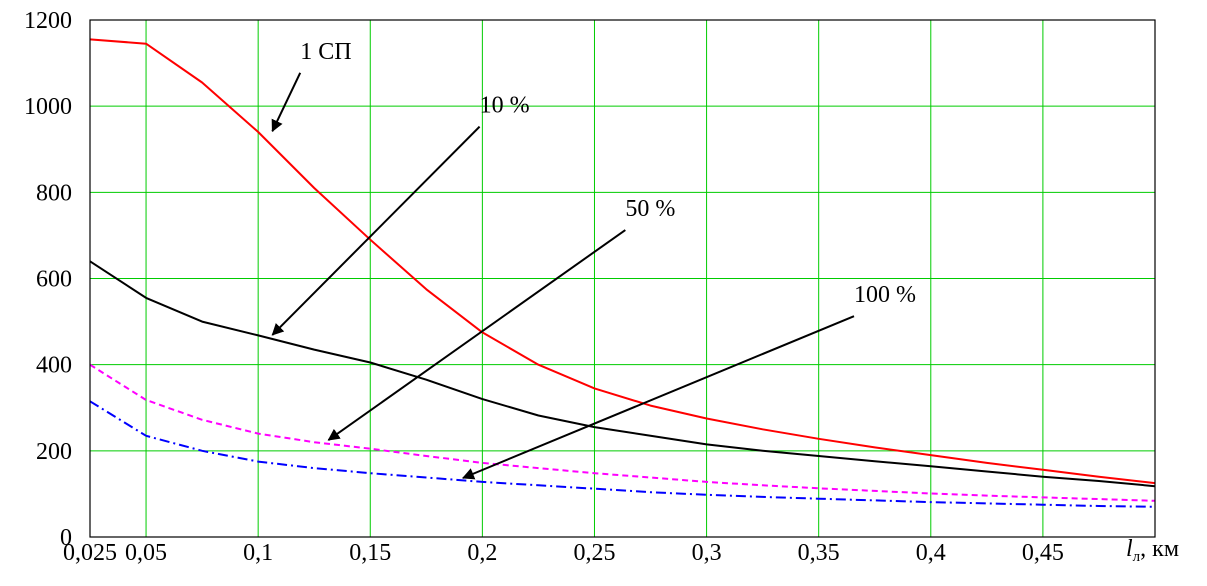 The height and width of the screenshot is (586, 1207). Describe the element at coordinates (505, 106) in the screenshot. I see `annotation-label: 10 %` at that location.